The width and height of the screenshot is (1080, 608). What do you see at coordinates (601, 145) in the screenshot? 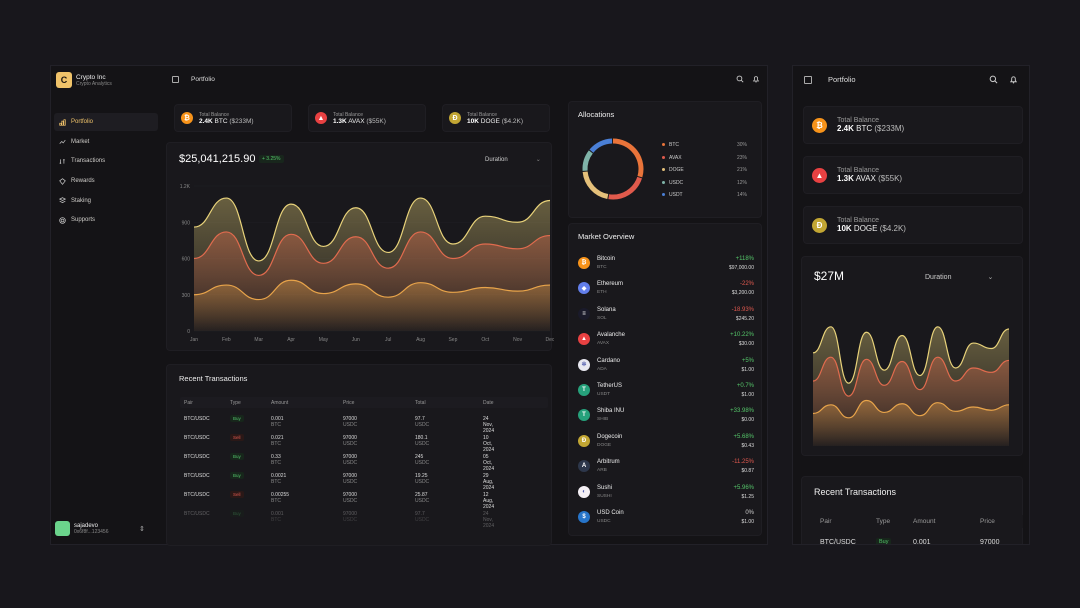
I see `donut-slice-usdt` at bounding box center [601, 145].